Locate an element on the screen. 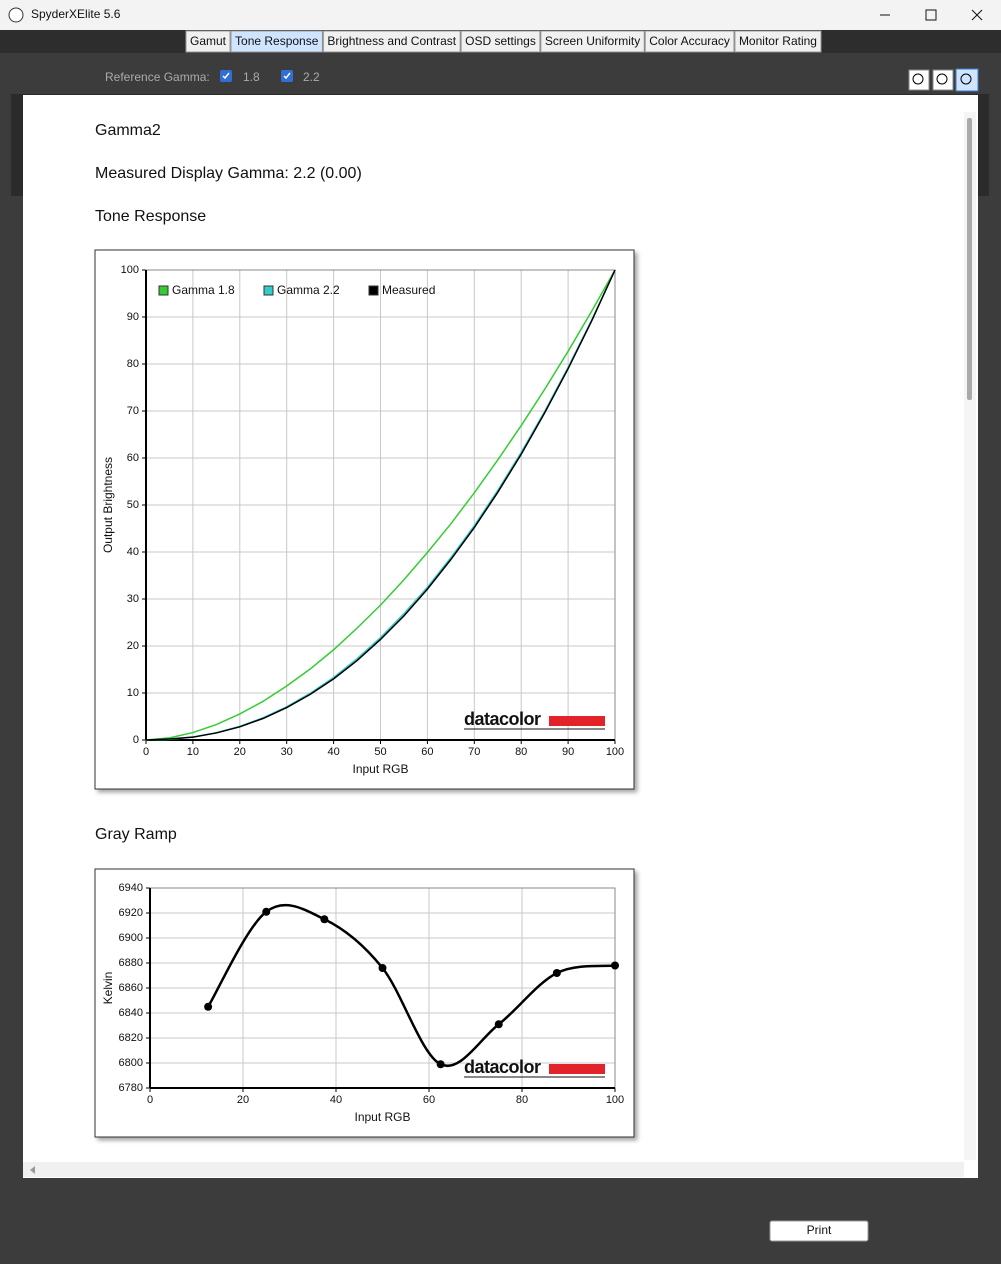 The height and width of the screenshot is (1269, 1001). x-tick-label: 40 is located at coordinates (336, 1100).